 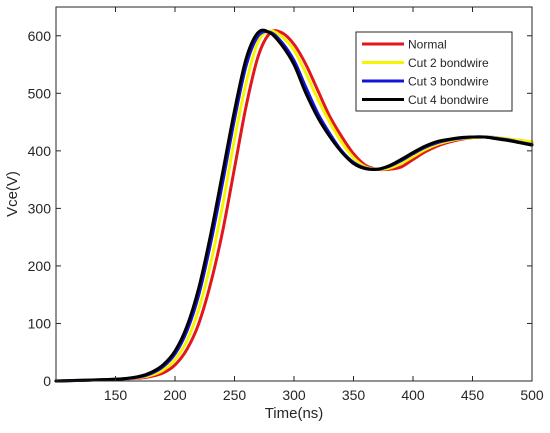 What do you see at coordinates (12, 194) in the screenshot?
I see `y-axis-label: Vce(V)` at bounding box center [12, 194].